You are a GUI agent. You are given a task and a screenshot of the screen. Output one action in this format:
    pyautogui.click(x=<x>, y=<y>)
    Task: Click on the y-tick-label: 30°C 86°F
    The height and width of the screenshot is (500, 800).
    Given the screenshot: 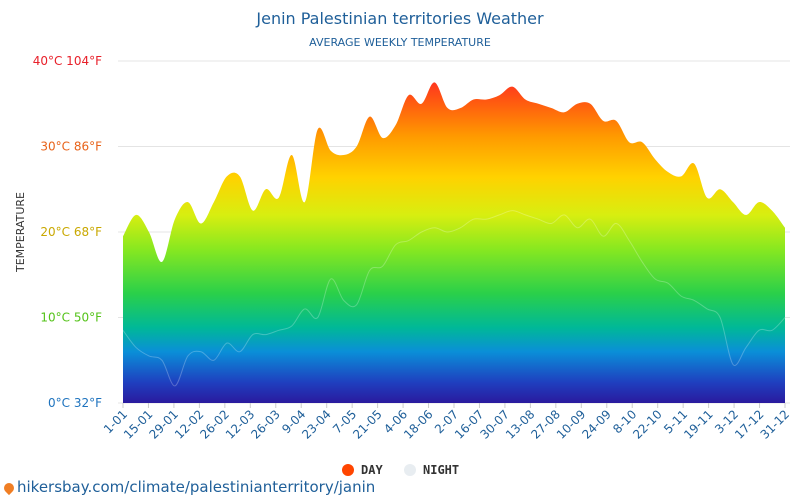 What is the action you would take?
    pyautogui.click(x=71, y=147)
    